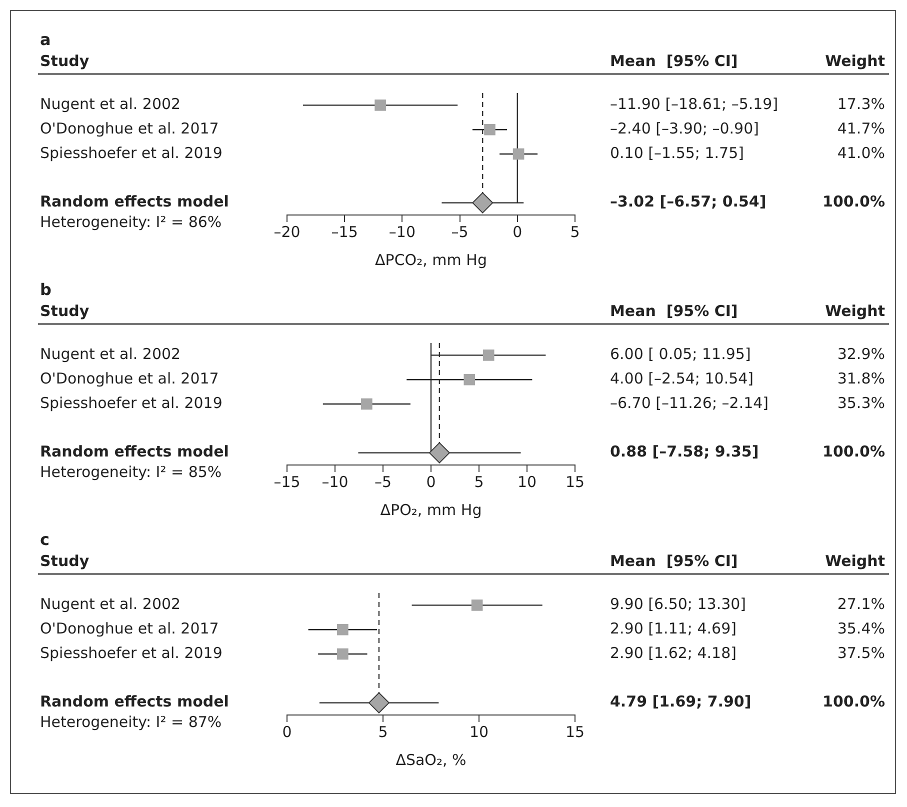 This screenshot has height=807, width=907. What do you see at coordinates (861, 403) in the screenshot?
I see `text: 35.3%` at bounding box center [861, 403].